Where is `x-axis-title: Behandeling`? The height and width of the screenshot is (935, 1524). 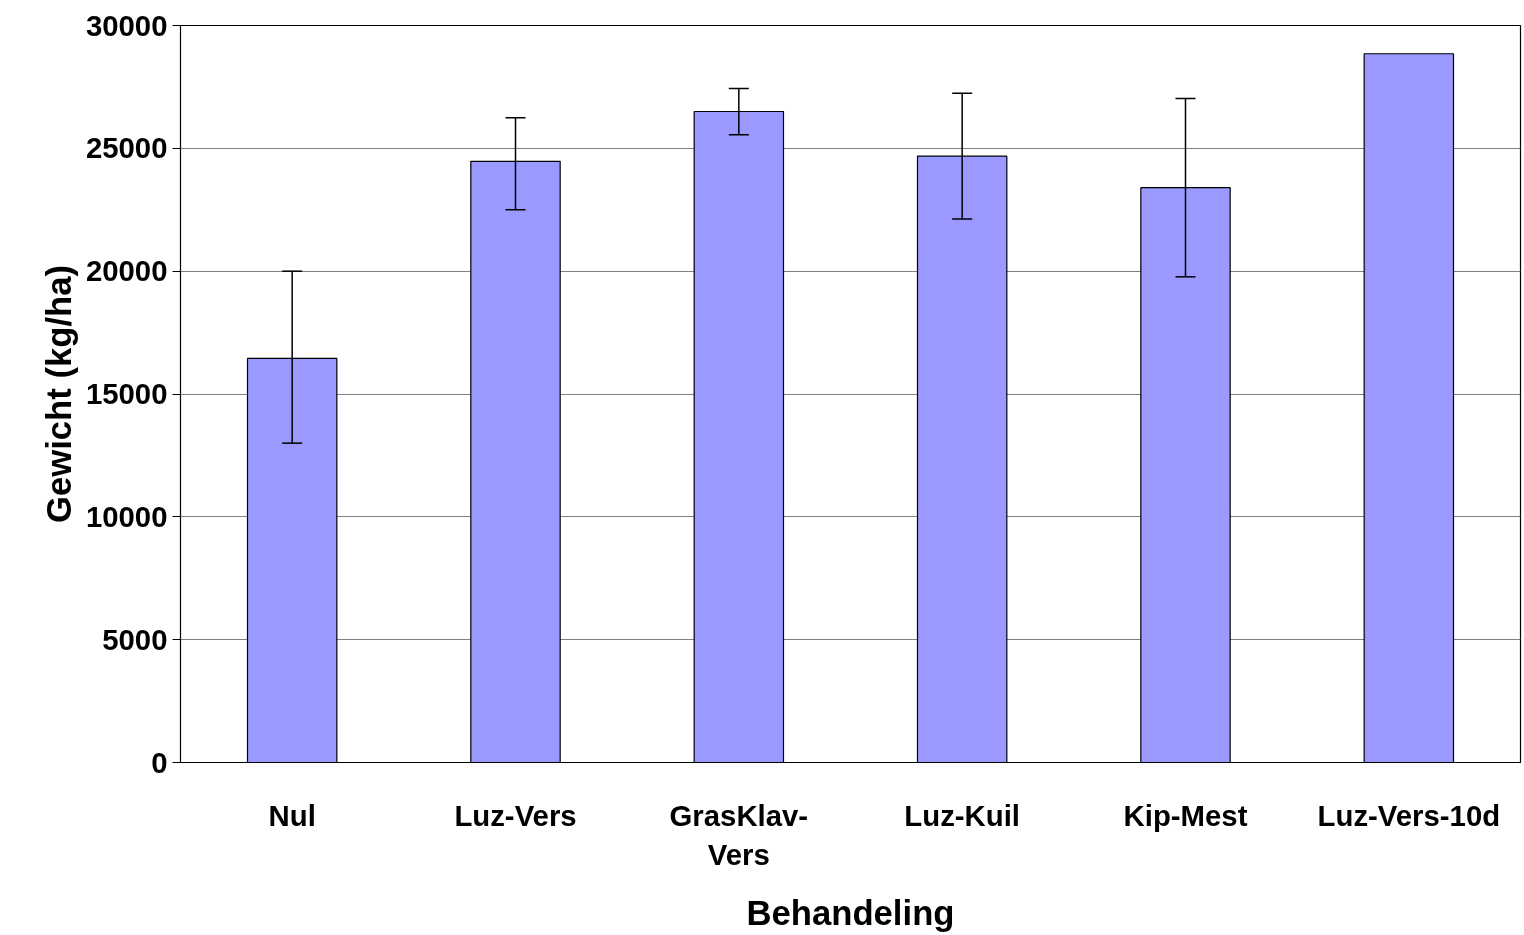 x-axis-title: Behandeling is located at coordinates (850, 913).